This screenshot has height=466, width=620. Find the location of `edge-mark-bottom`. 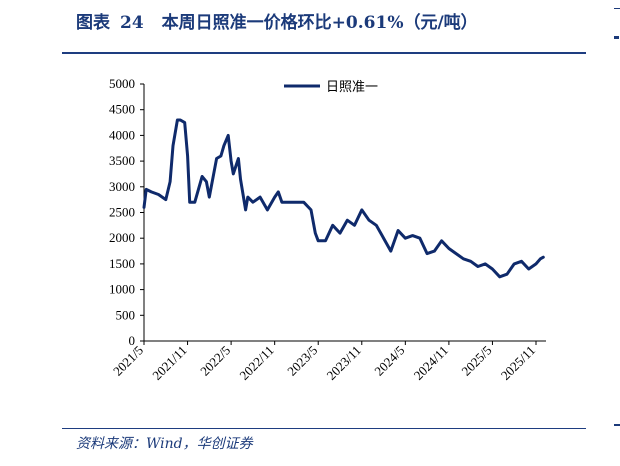

edge-mark-bottom is located at coordinates (617, 425).